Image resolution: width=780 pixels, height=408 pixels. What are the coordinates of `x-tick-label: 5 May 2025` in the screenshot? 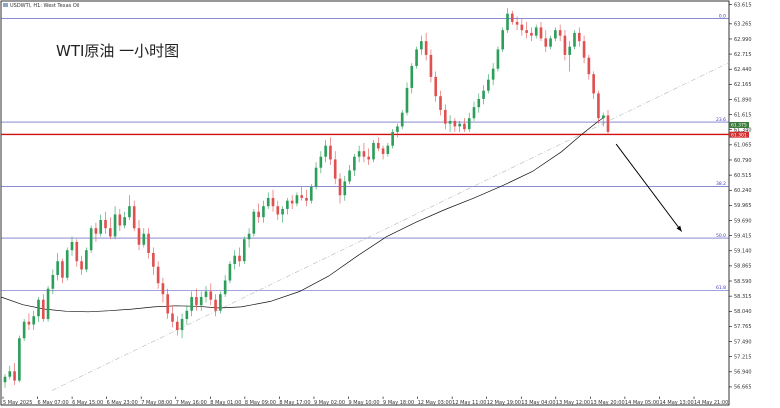 It's located at (17, 403).